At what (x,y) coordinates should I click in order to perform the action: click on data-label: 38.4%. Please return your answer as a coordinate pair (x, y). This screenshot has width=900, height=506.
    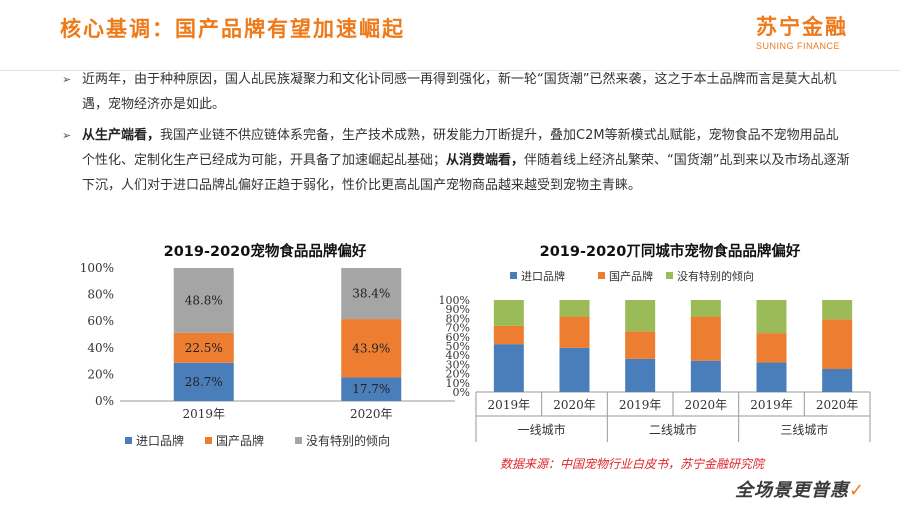
    Looking at the image, I should click on (371, 294).